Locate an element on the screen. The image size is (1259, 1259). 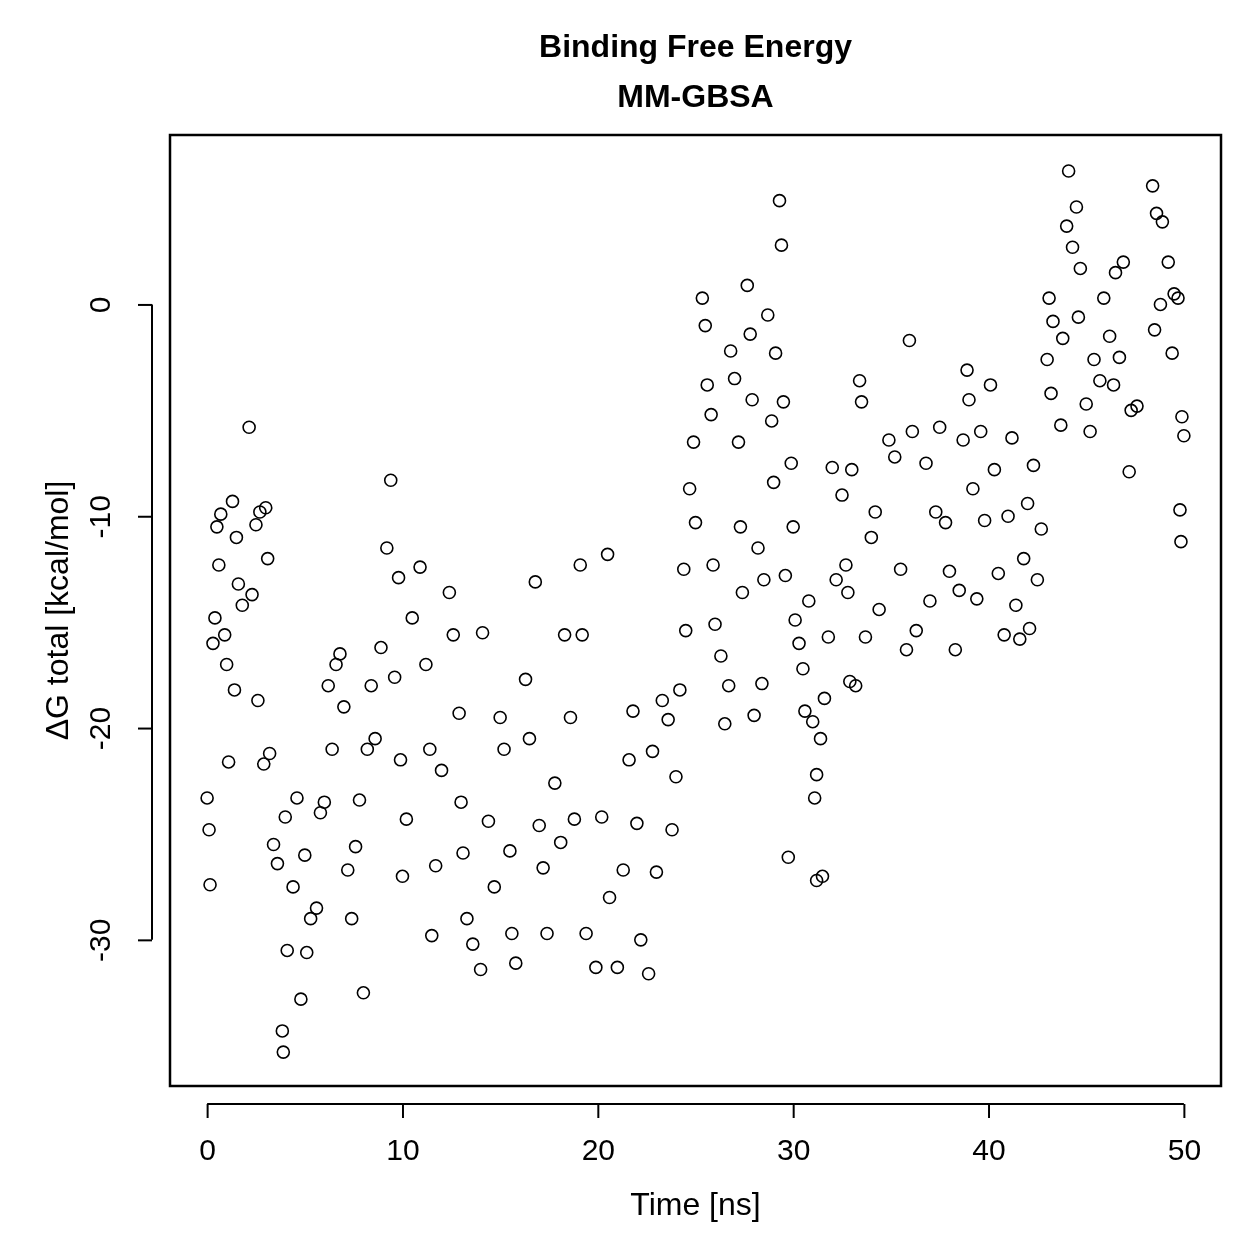
x-tick-label: 50 is located at coordinates (1184, 1149).